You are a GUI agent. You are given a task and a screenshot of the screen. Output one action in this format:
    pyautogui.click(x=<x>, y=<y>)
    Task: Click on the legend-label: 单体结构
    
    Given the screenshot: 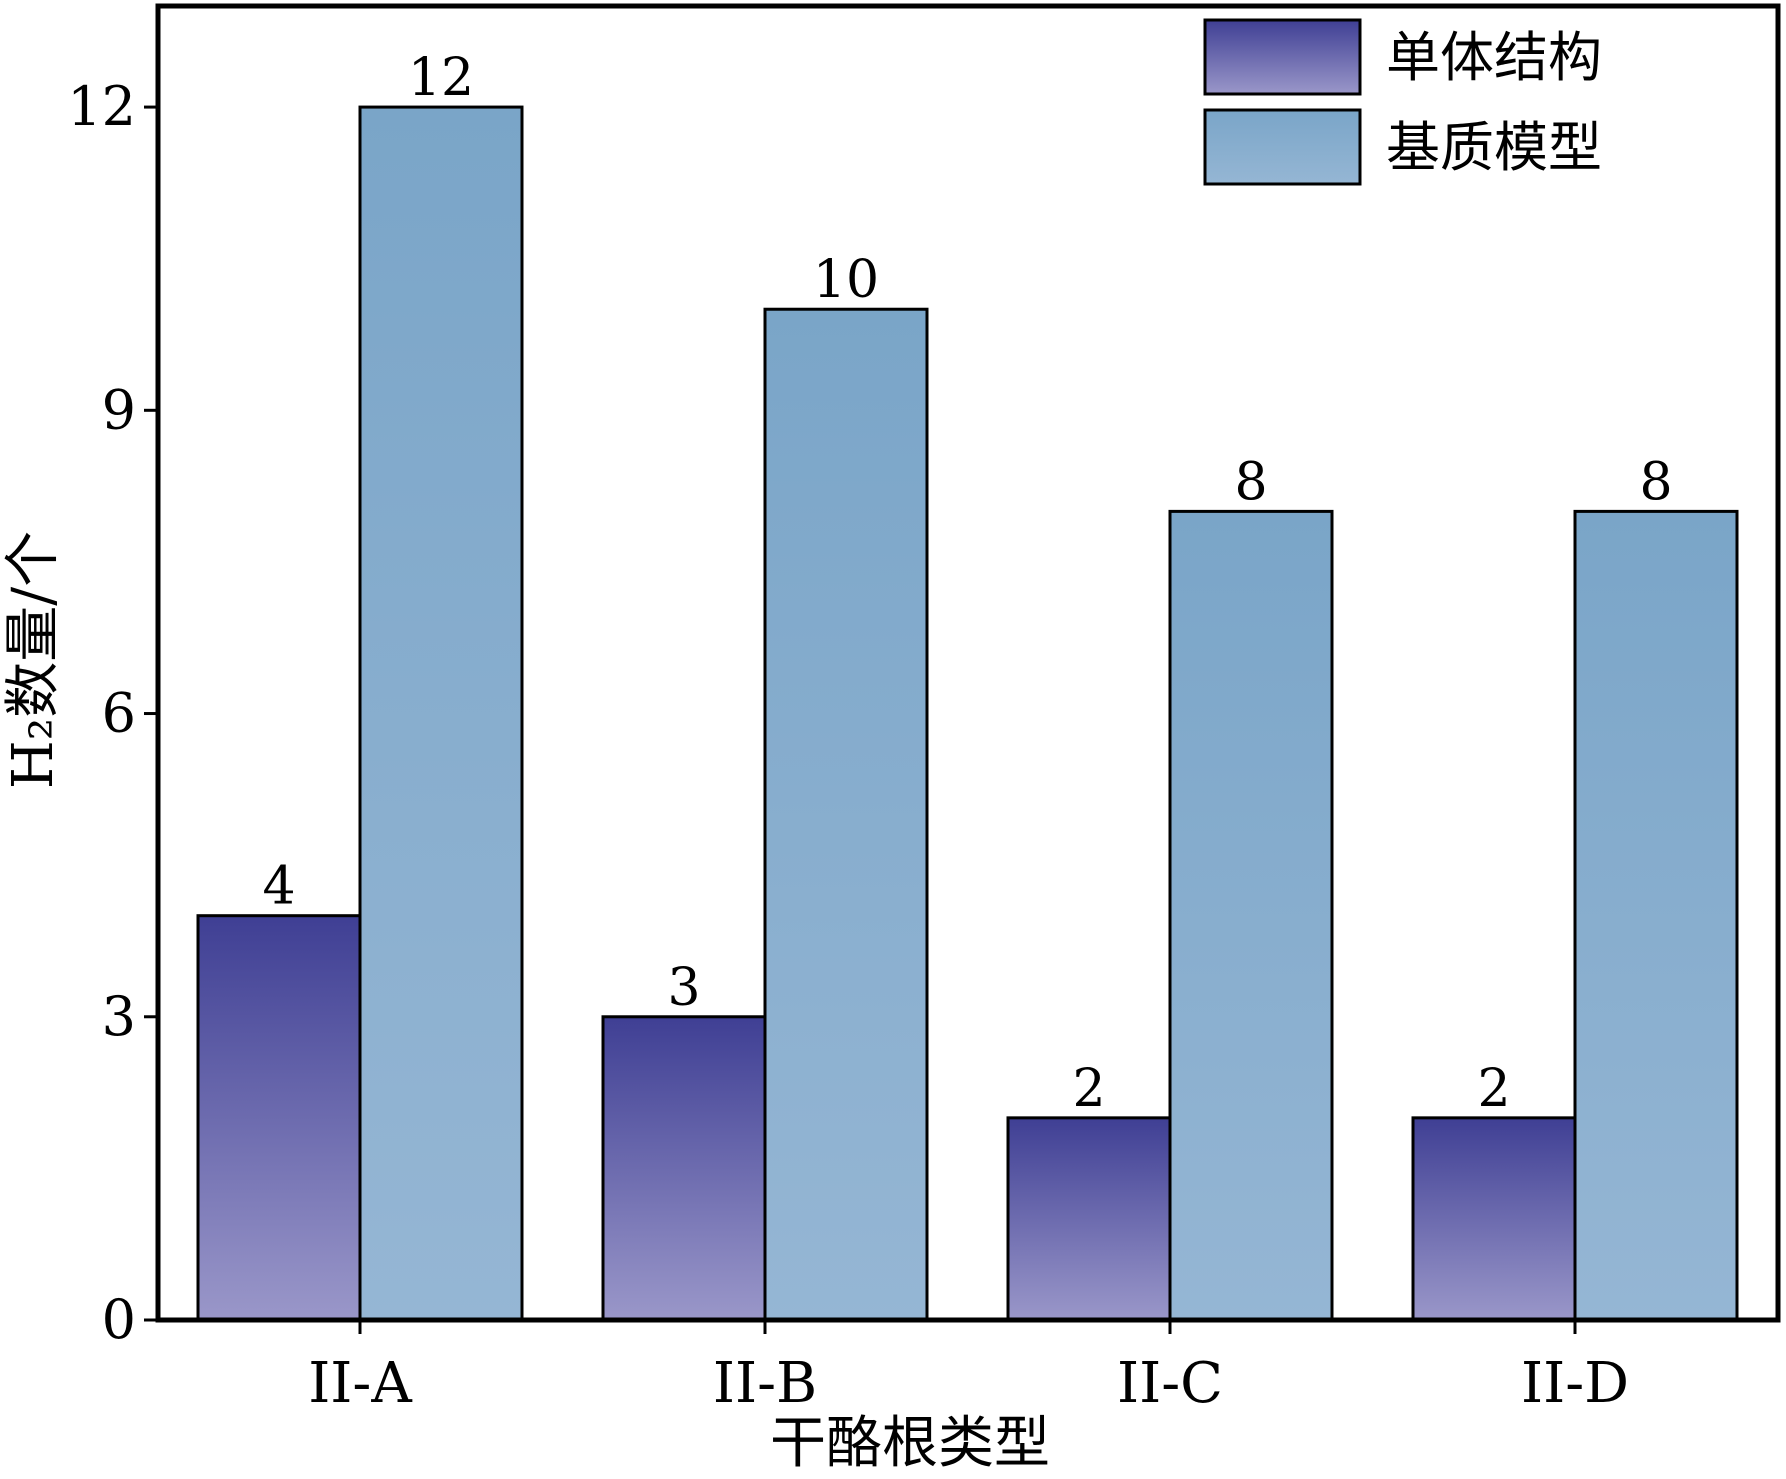 What is the action you would take?
    pyautogui.click(x=1494, y=57)
    